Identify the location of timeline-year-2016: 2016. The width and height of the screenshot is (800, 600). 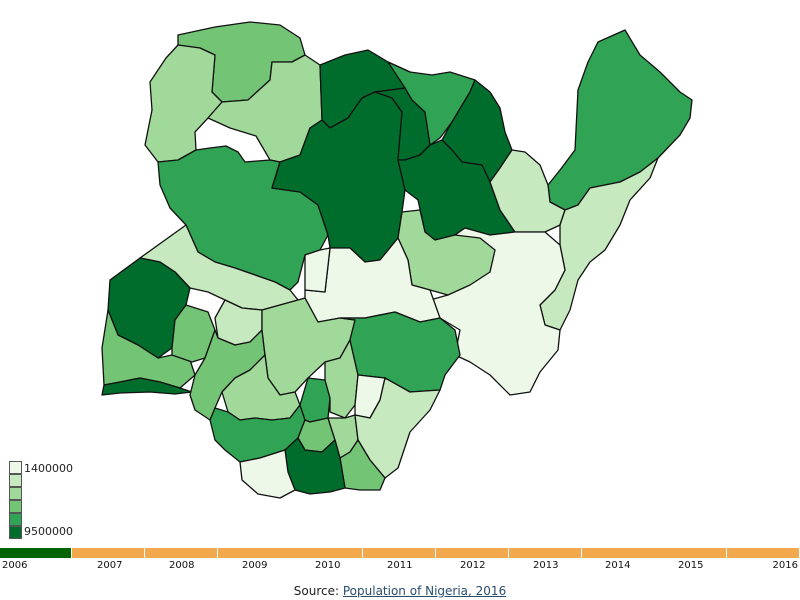
(785, 565).